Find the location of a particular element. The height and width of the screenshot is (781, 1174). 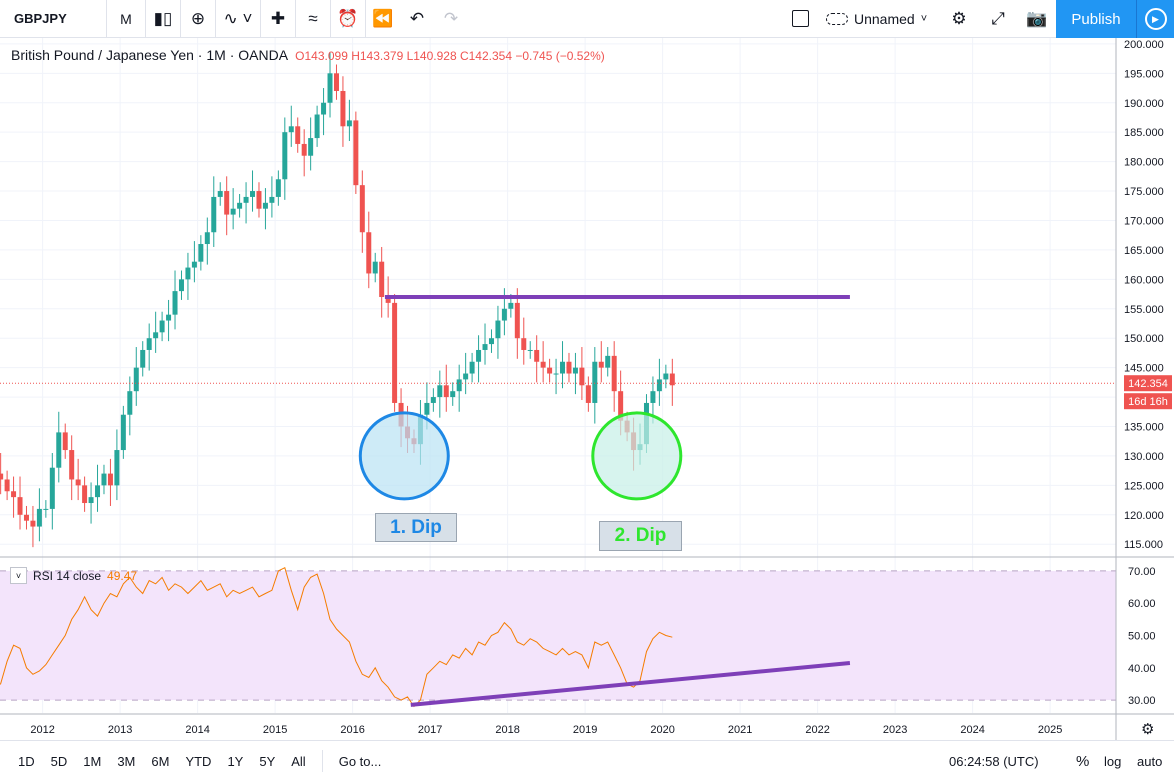

expand-icon: ⤢ is located at coordinates (998, 18).